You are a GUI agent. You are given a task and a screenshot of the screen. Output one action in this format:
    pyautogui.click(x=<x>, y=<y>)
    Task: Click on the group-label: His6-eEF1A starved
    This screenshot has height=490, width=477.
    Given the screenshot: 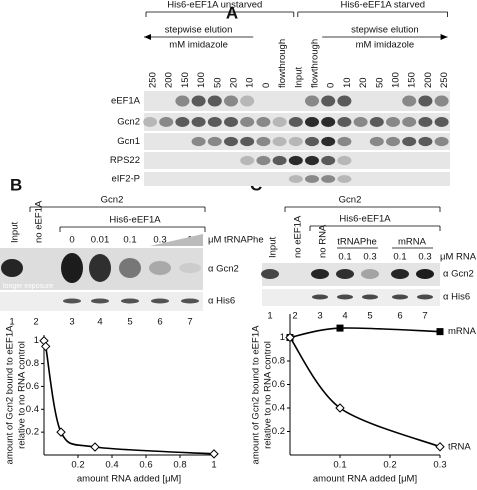 What is the action you would take?
    pyautogui.click(x=383, y=5)
    